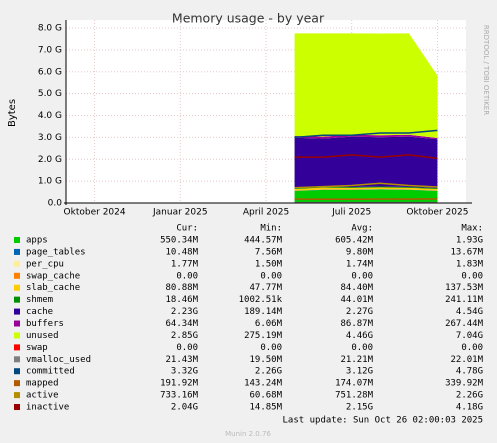 Image resolution: width=497 pixels, height=443 pixels. Describe the element at coordinates (265, 288) in the screenshot. I see `legend-stat: 47.77M` at that location.